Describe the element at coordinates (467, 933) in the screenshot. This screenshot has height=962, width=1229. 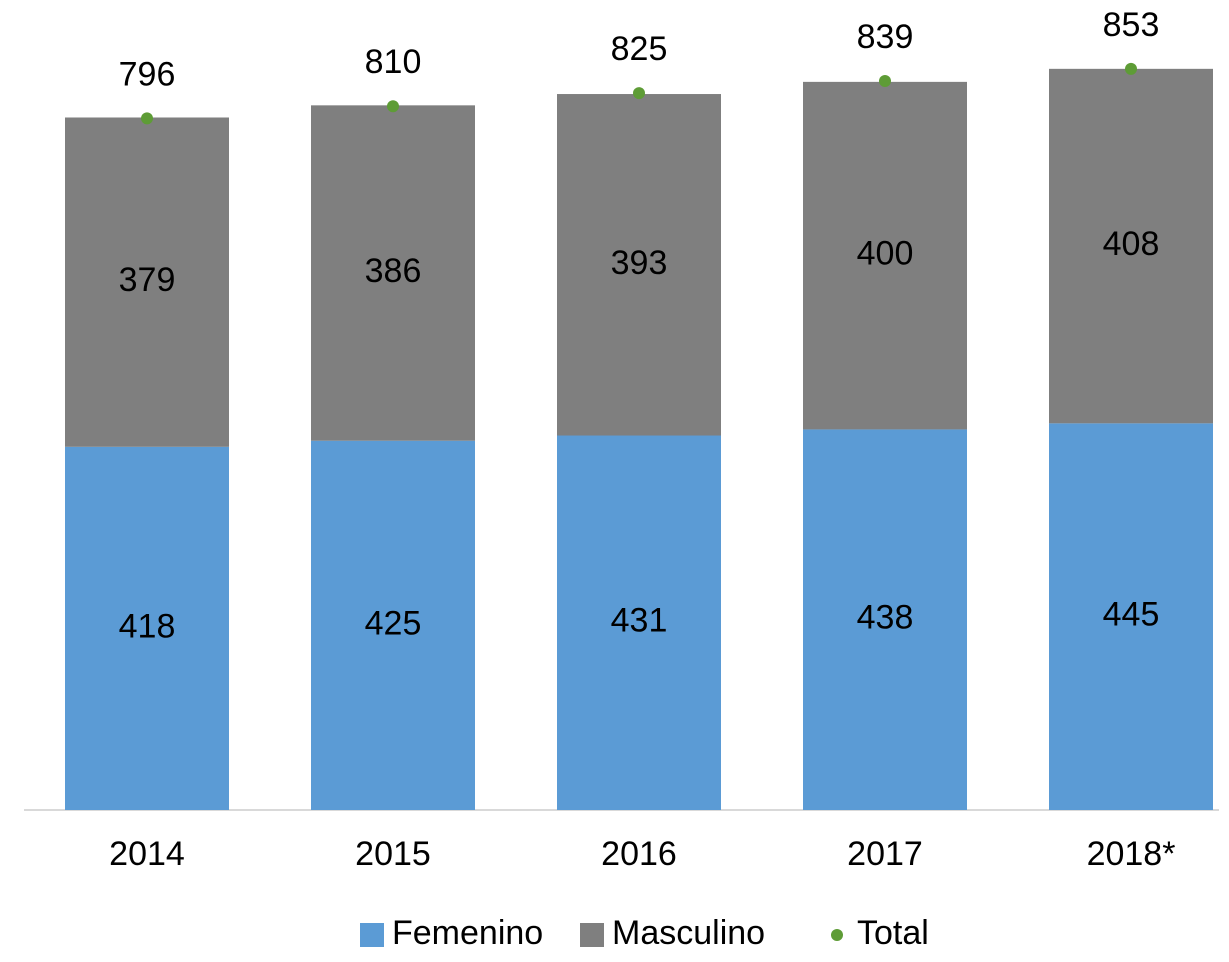
I see `legend-label: Femenino` at that location.